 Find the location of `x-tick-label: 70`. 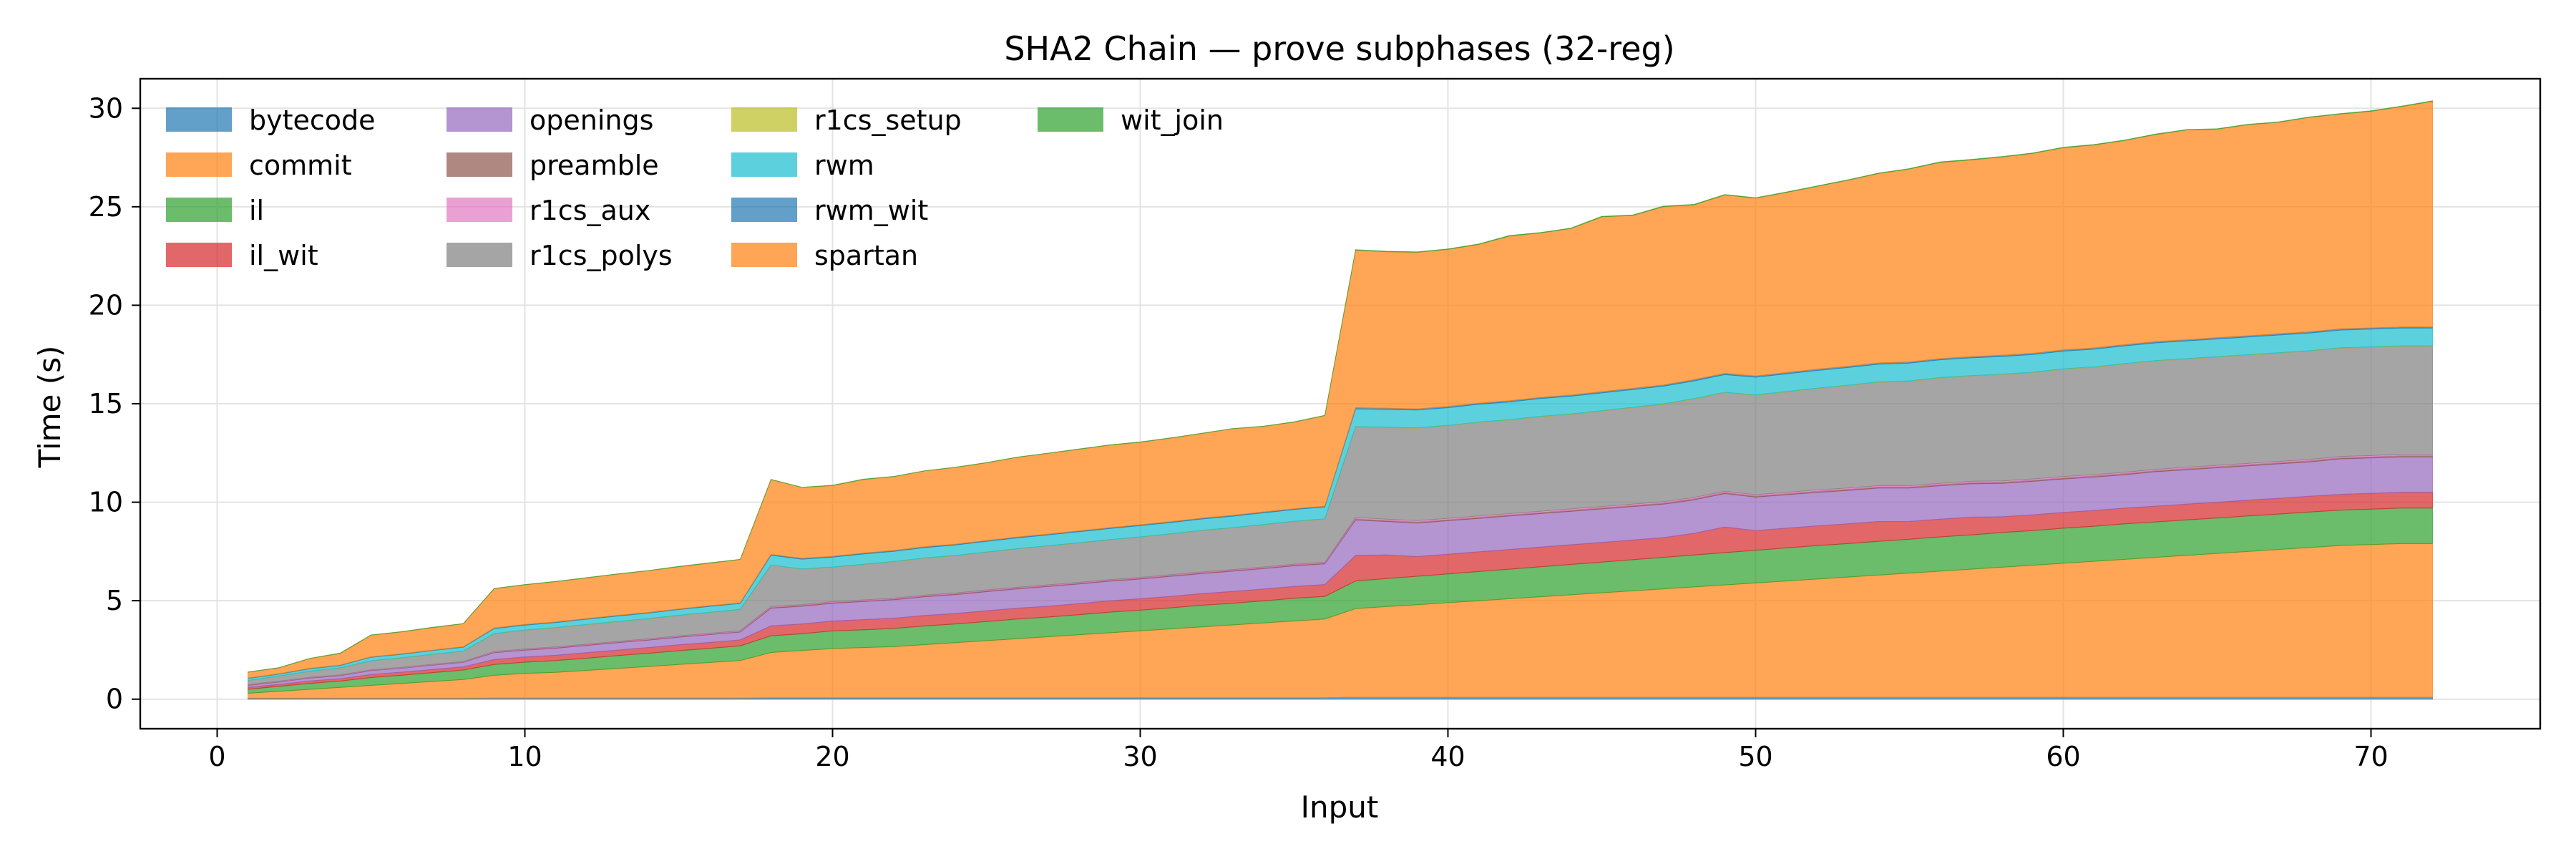

x-tick-label: 70 is located at coordinates (2370, 756).